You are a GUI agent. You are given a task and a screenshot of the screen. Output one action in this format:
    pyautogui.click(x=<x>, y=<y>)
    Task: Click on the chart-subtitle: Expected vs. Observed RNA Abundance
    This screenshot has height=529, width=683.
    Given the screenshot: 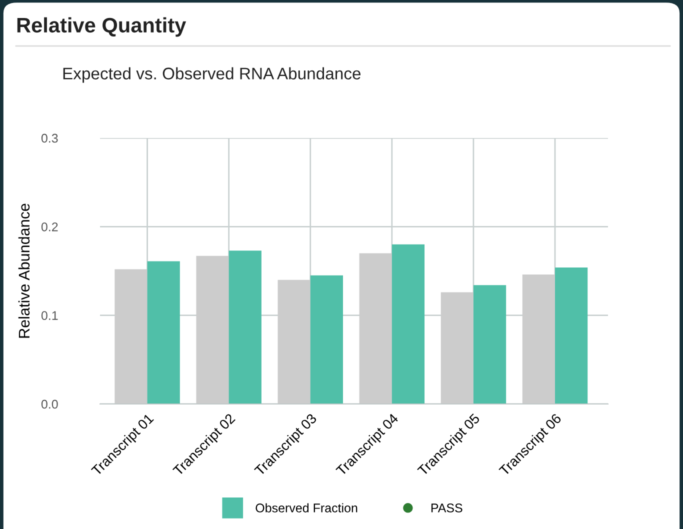 What is the action you would take?
    pyautogui.click(x=212, y=75)
    